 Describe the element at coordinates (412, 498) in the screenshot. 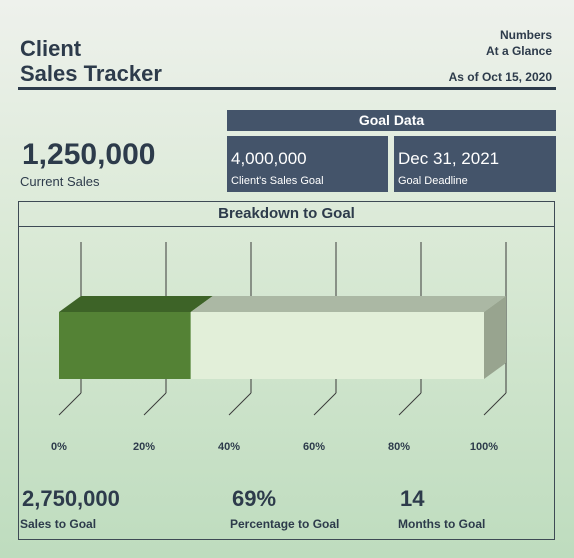

I see `months-to-goal-value: 14` at that location.